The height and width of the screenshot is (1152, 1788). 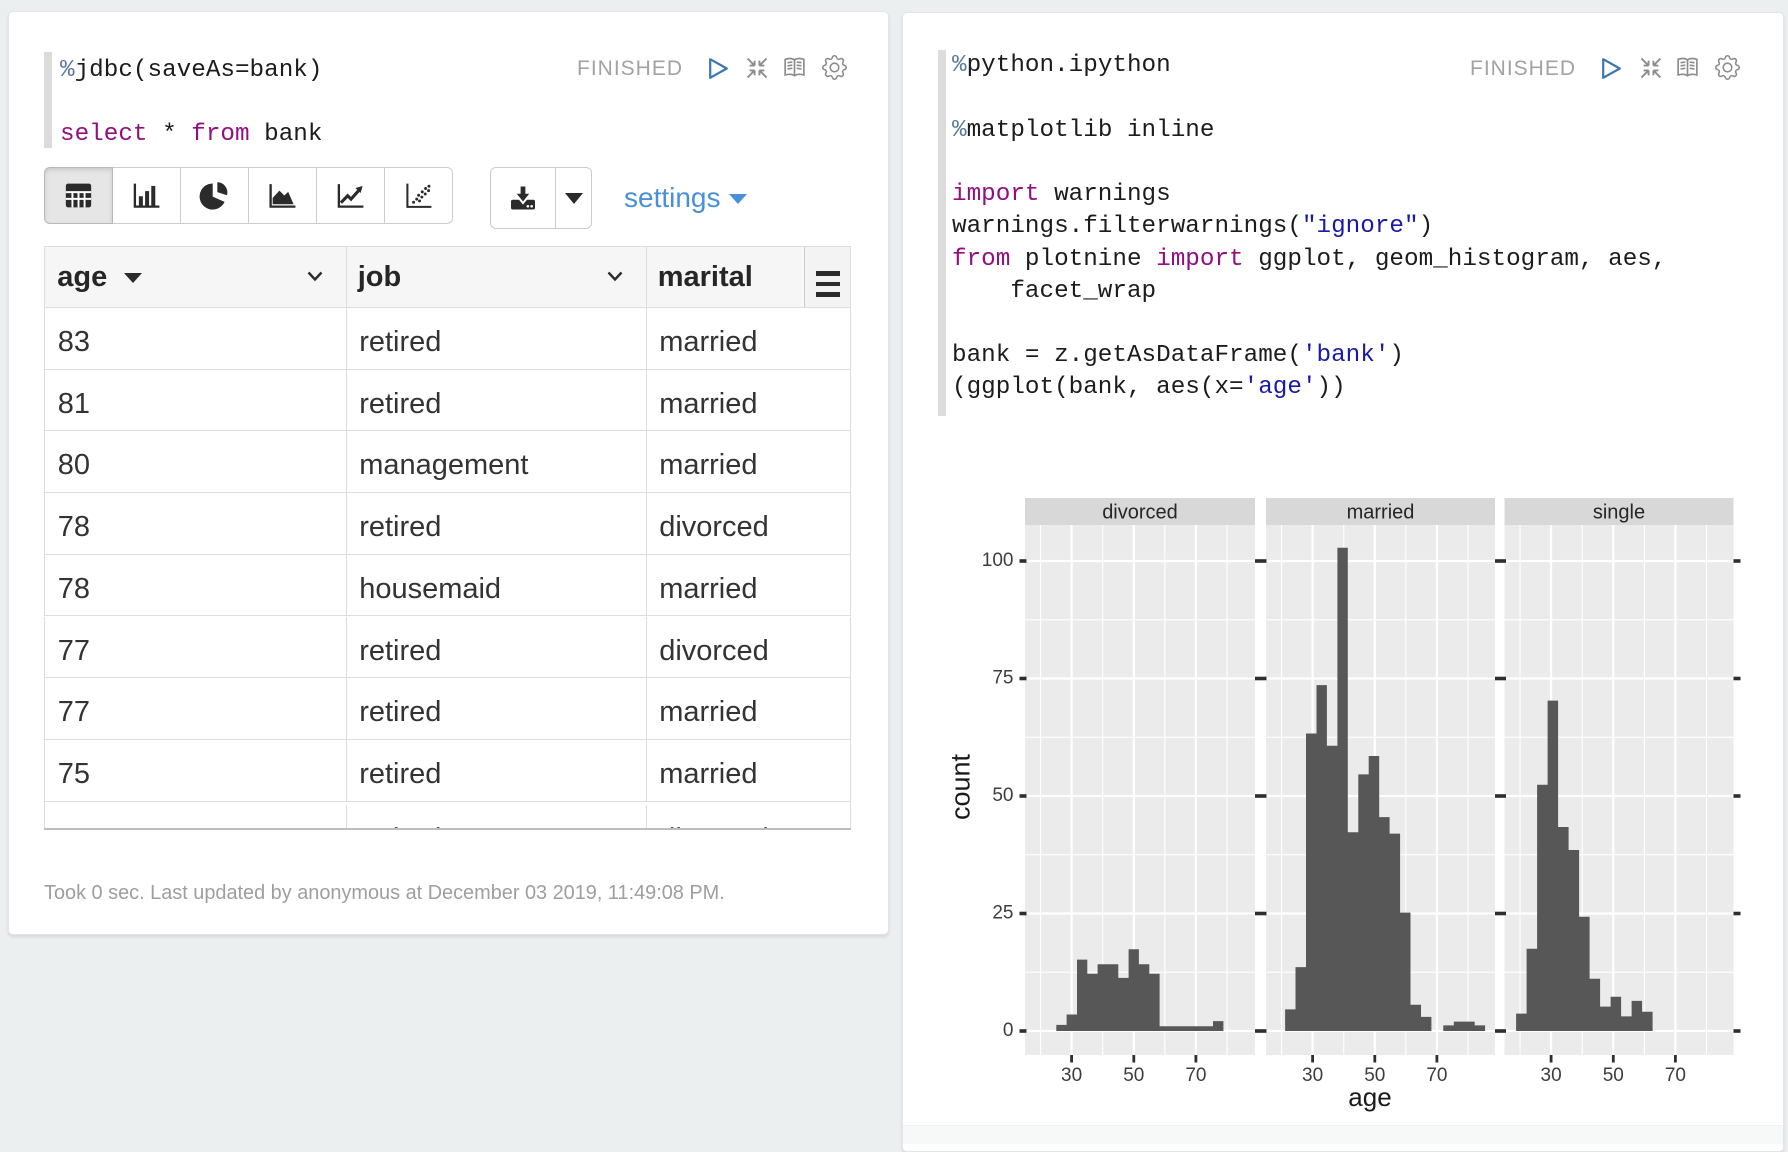 I want to click on svg-text: age, so click(x=1369, y=1097).